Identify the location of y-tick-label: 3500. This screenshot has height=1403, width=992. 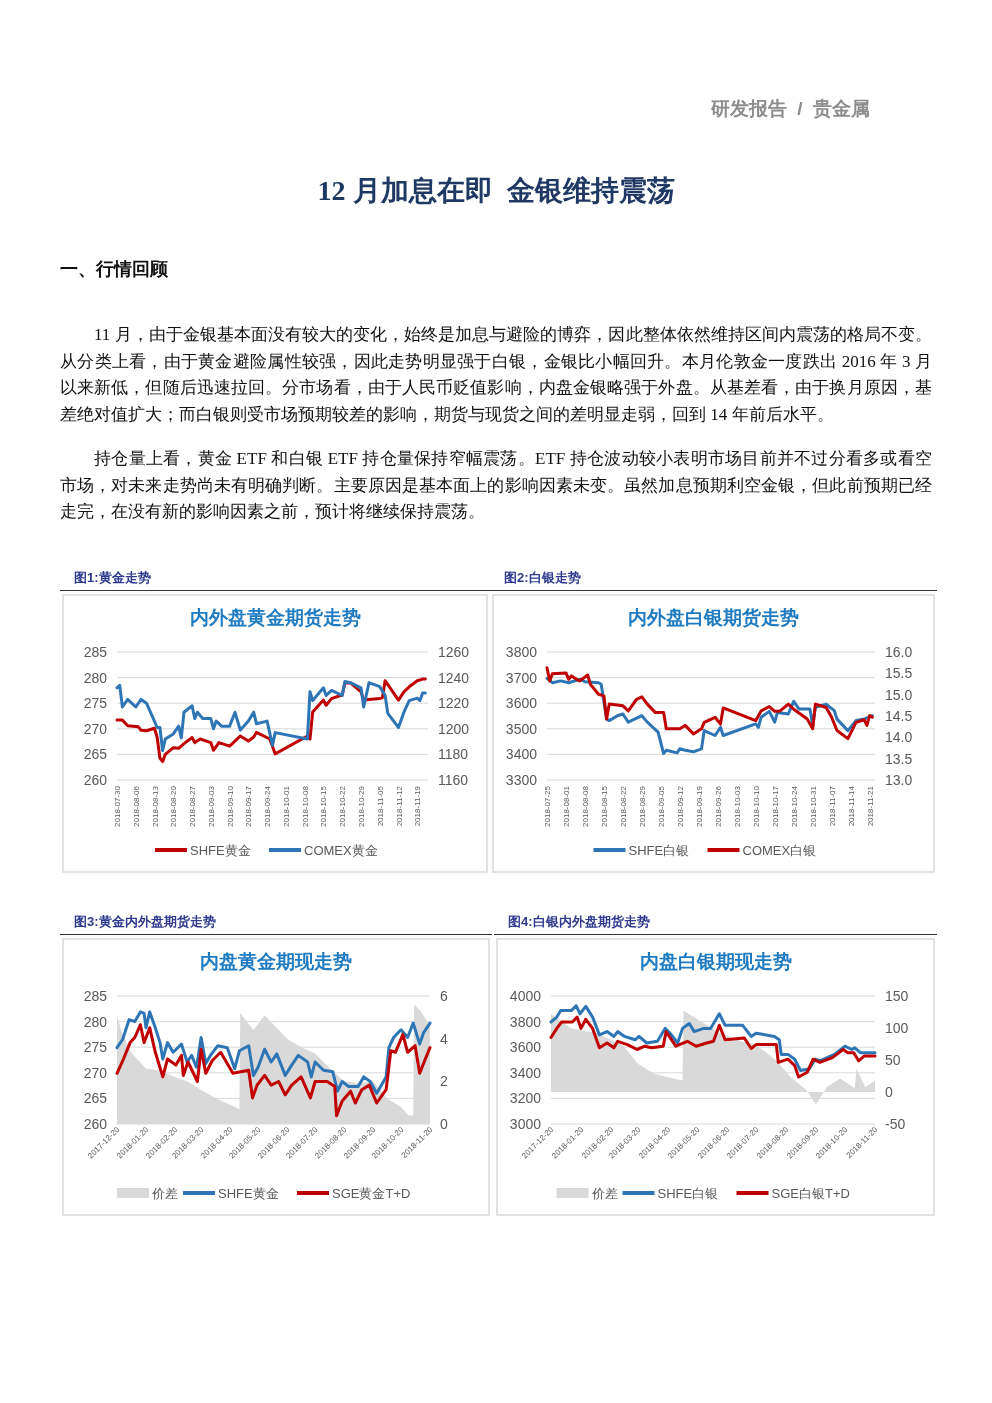
(521, 728).